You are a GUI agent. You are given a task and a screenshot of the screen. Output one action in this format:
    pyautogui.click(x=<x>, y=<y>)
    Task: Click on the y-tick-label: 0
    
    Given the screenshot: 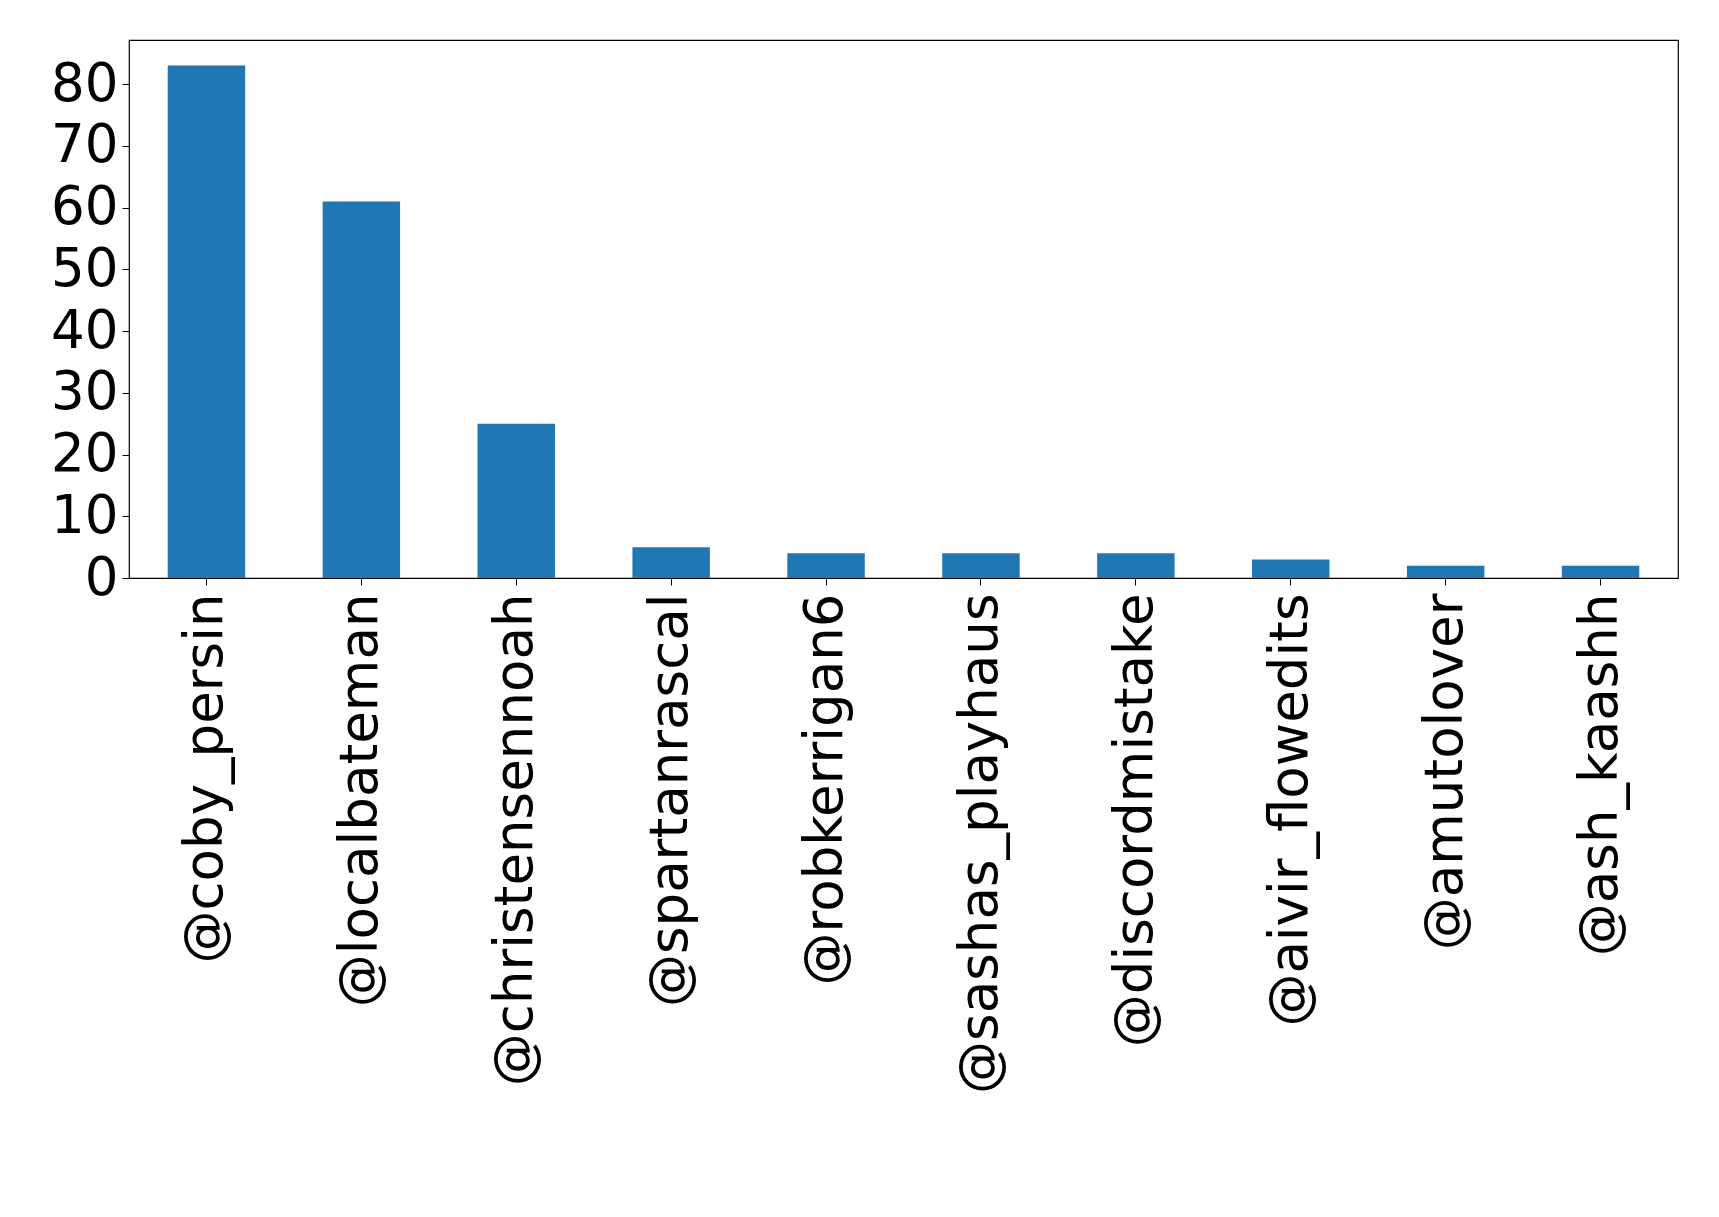 What is the action you would take?
    pyautogui.click(x=101, y=576)
    